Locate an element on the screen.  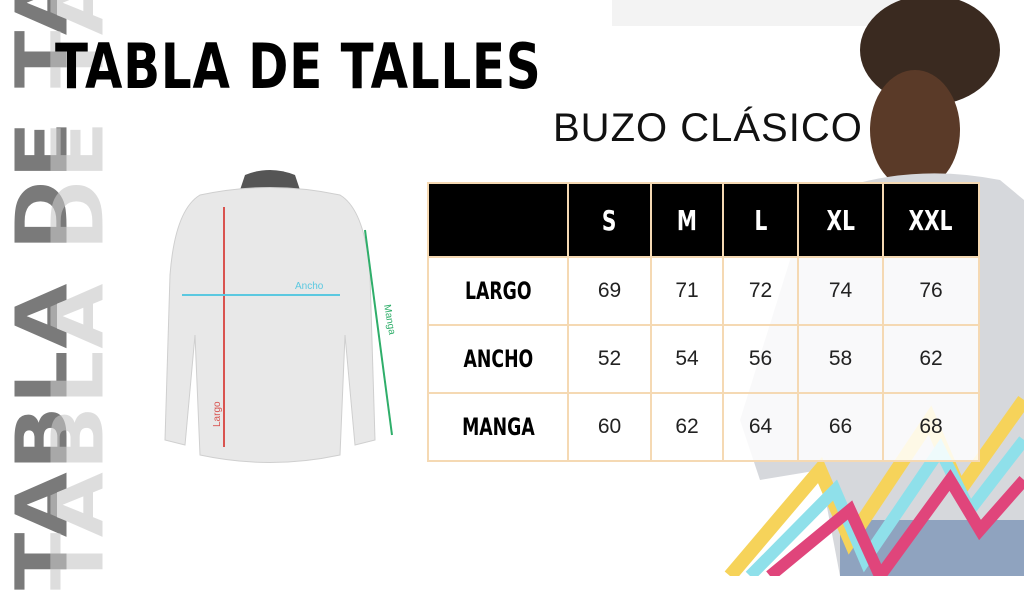
manga-label: Manga is located at coordinates (389, 320).